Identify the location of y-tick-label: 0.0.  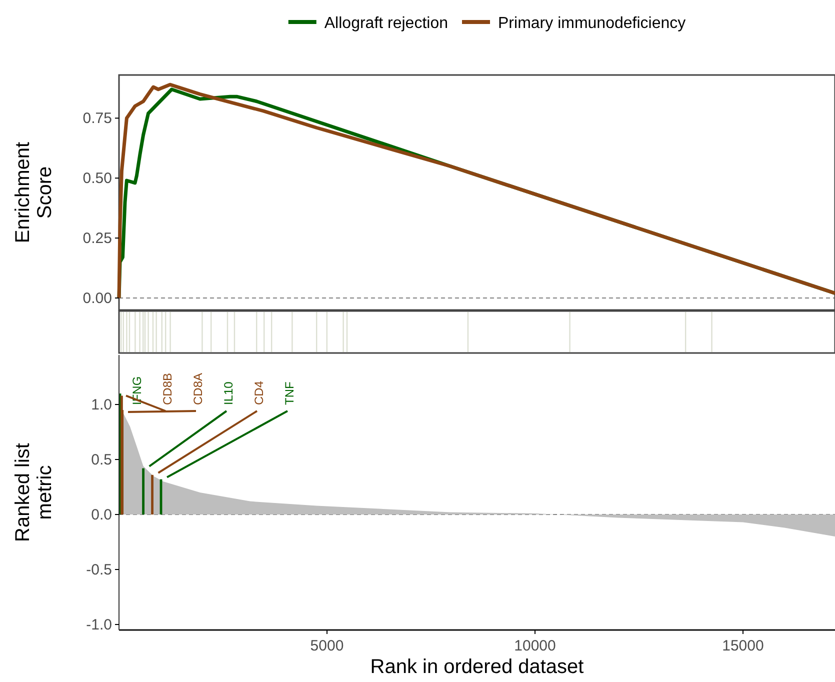
(101, 515).